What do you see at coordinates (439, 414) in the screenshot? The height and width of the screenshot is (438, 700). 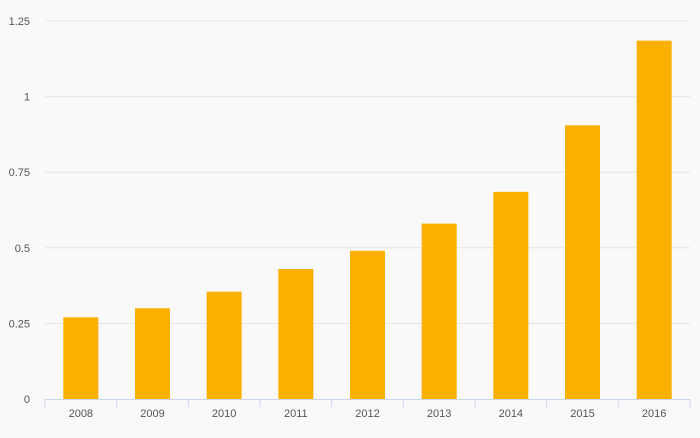 I see `x-tick-label: 2013` at bounding box center [439, 414].